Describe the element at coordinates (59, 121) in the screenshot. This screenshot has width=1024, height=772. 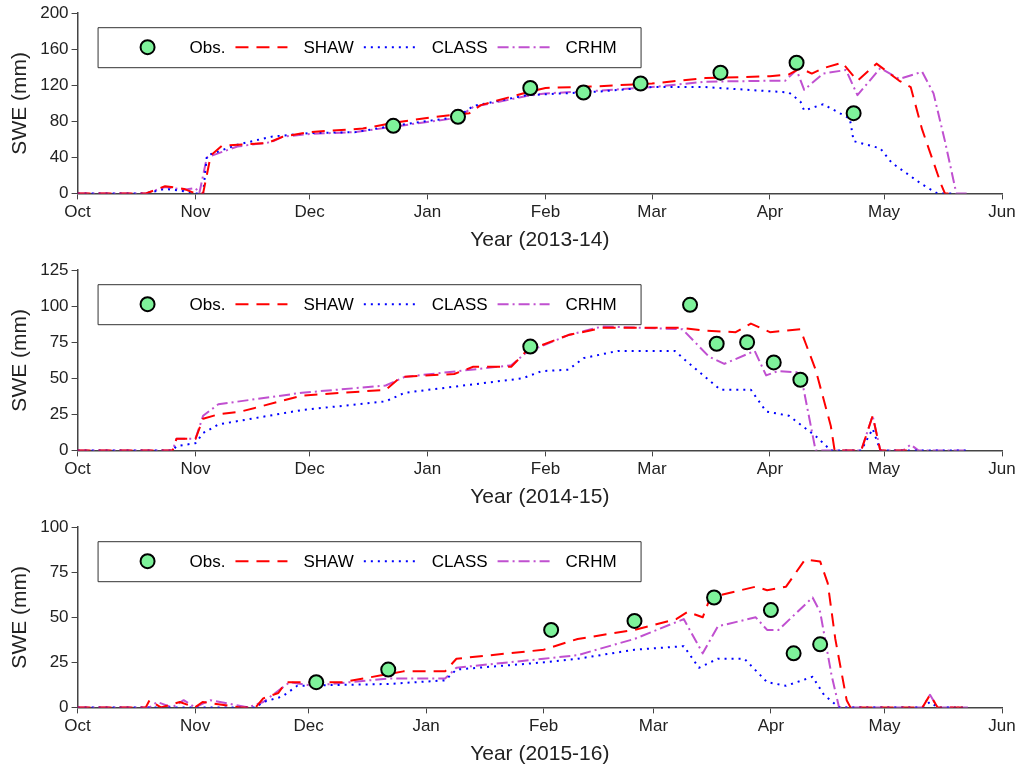
I see `y-tick-label: 80` at that location.